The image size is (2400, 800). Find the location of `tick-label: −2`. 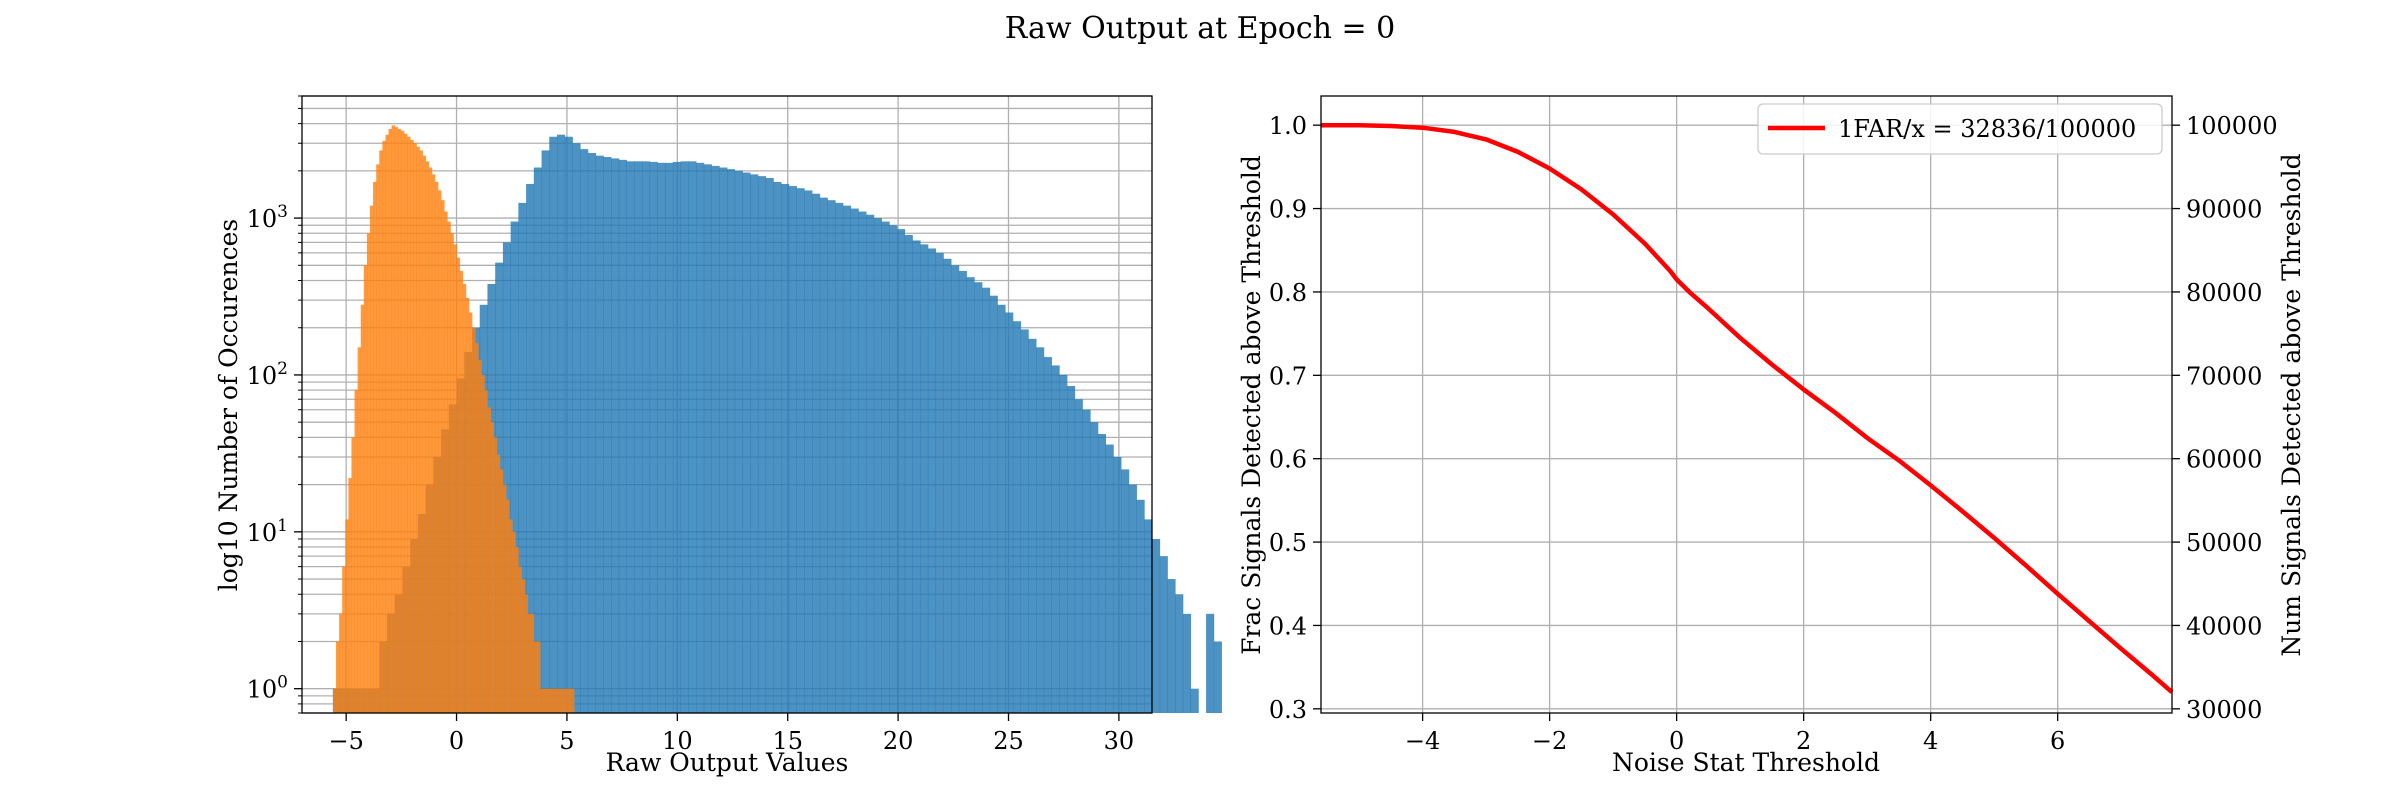

tick-label: −2 is located at coordinates (1549, 741).